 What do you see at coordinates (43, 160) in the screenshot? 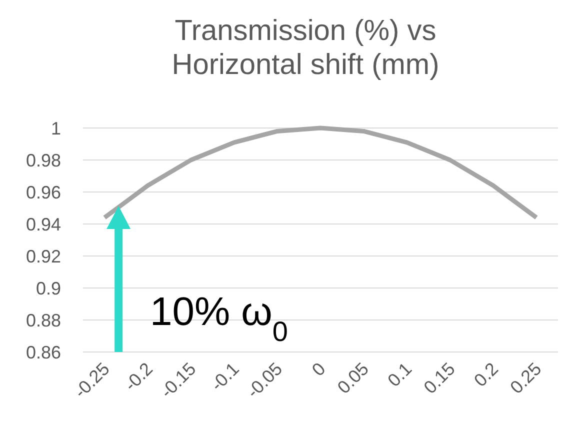
I see `y-tick-label: 0.98` at bounding box center [43, 160].